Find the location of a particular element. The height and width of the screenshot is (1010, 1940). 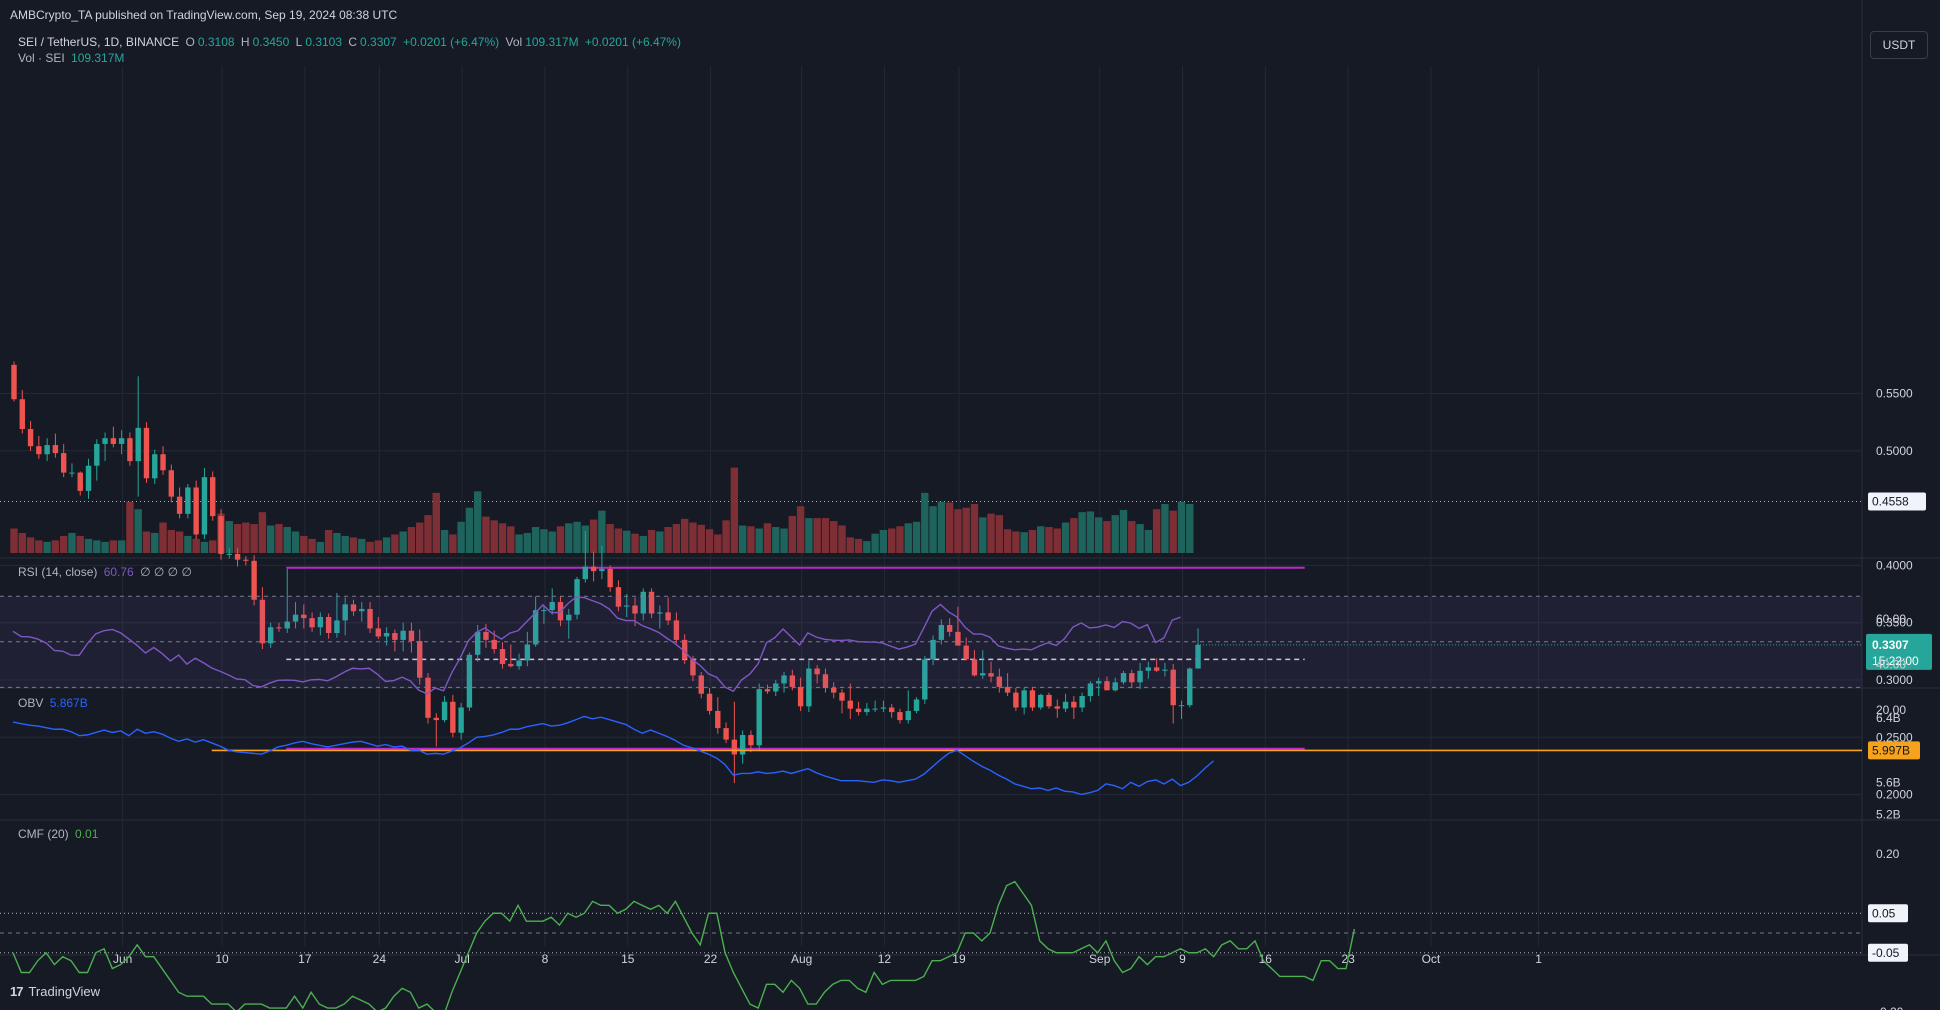

obv-tick-label: 6.4B is located at coordinates (1888, 718).